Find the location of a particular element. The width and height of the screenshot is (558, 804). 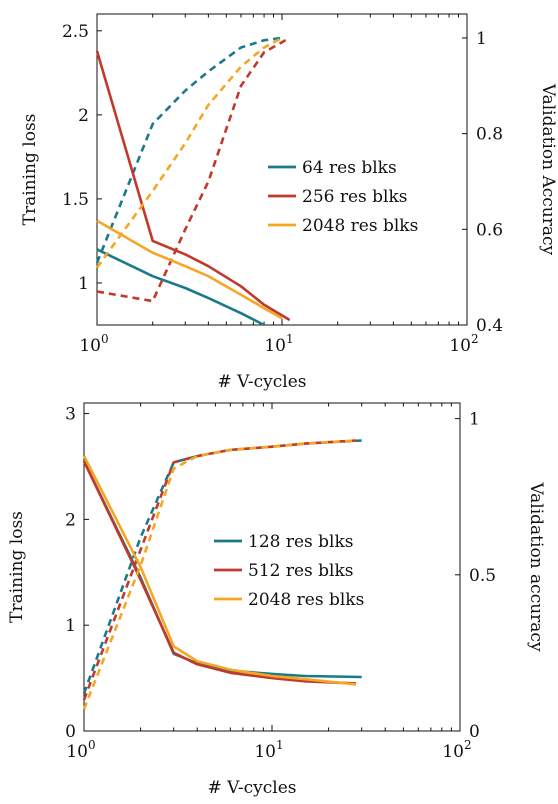

legend-label: 128 res blks is located at coordinates (301, 542).